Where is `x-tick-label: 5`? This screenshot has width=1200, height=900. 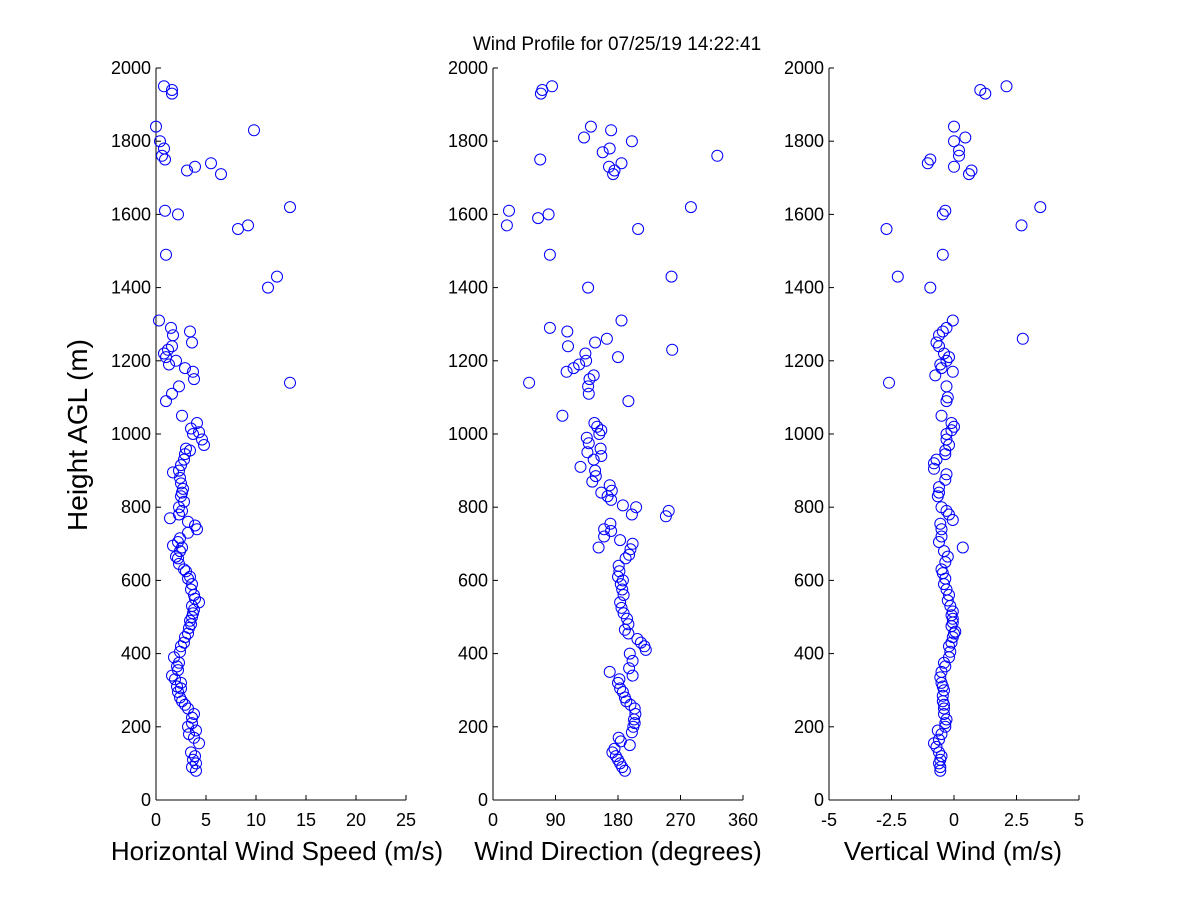 x-tick-label: 5 is located at coordinates (1079, 820).